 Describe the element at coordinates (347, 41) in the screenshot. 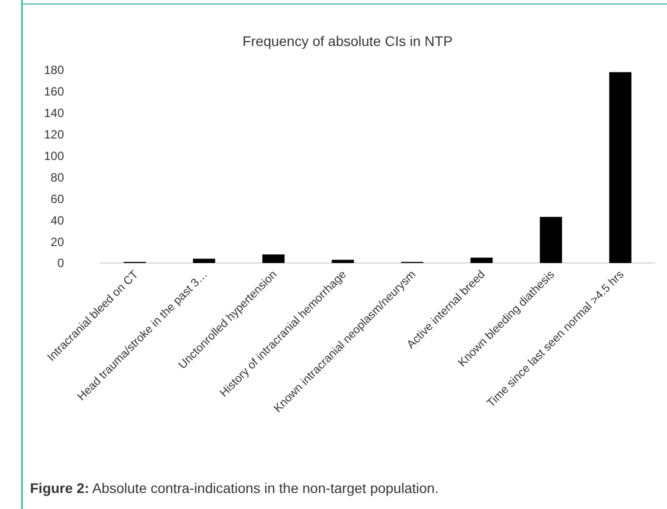

I see `chart-title: Frequency of absolute CIs in NTP` at that location.